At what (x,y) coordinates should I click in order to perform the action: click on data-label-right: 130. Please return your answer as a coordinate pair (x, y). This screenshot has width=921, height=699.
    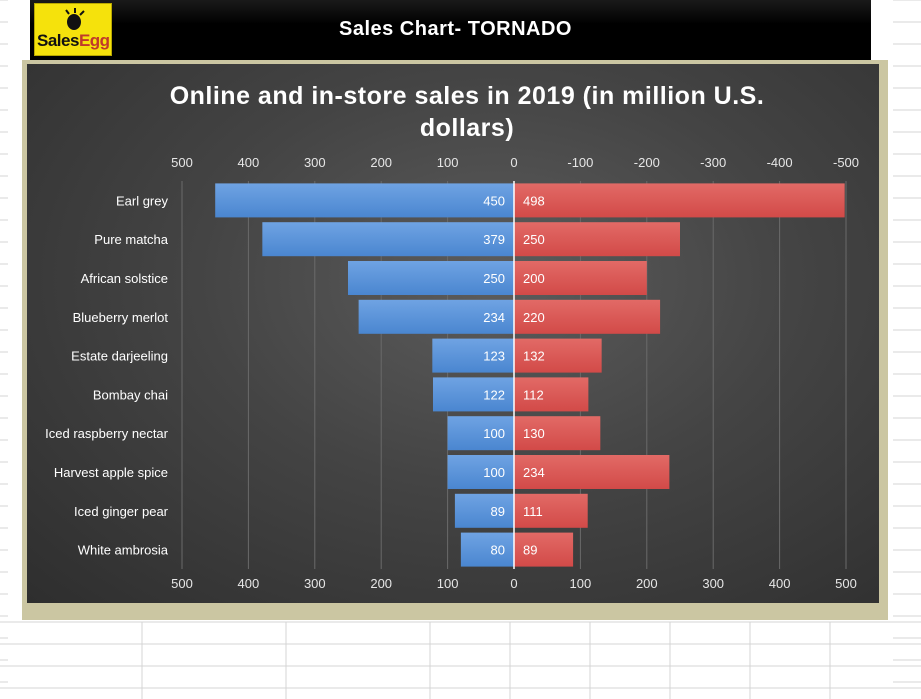
    Looking at the image, I should click on (534, 433).